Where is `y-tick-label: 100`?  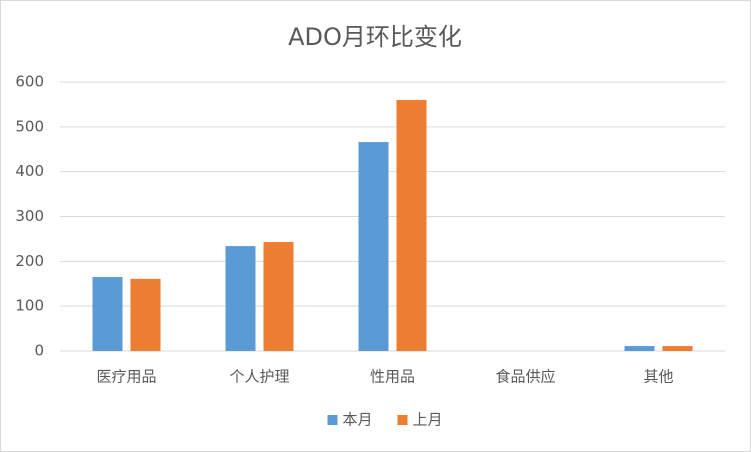
y-tick-label: 100 is located at coordinates (29, 306).